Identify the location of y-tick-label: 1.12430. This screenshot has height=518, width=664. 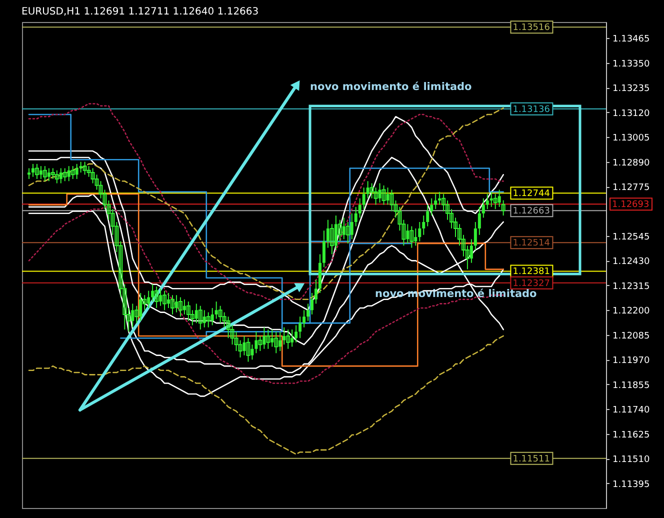
(631, 262).